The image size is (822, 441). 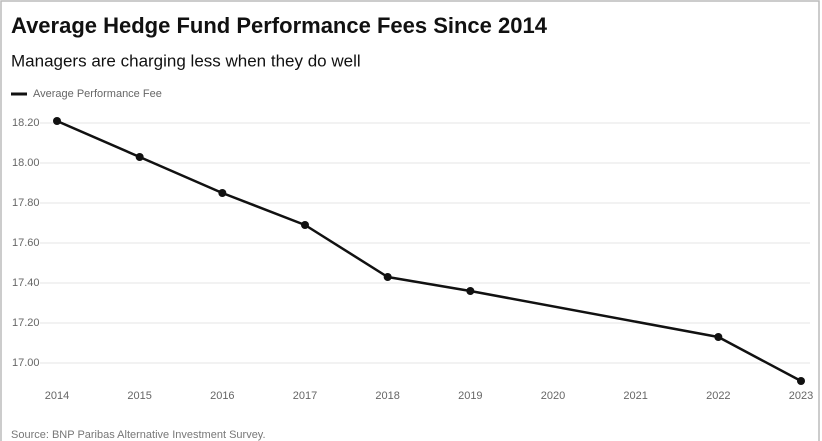 I want to click on legend-label: Average Performance Fee, so click(x=97, y=94).